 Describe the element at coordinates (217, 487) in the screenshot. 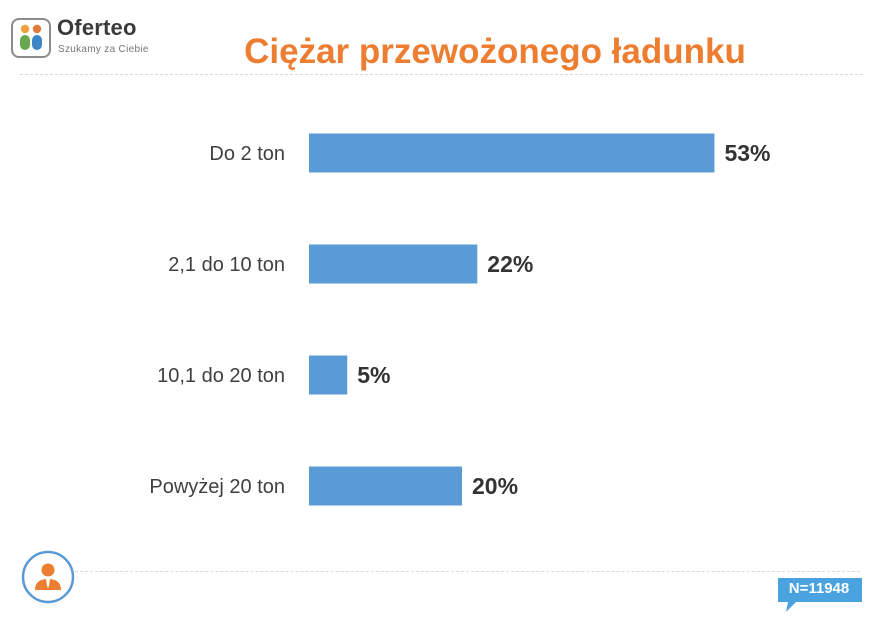

I see `category-label: Powyżej 20 ton` at that location.